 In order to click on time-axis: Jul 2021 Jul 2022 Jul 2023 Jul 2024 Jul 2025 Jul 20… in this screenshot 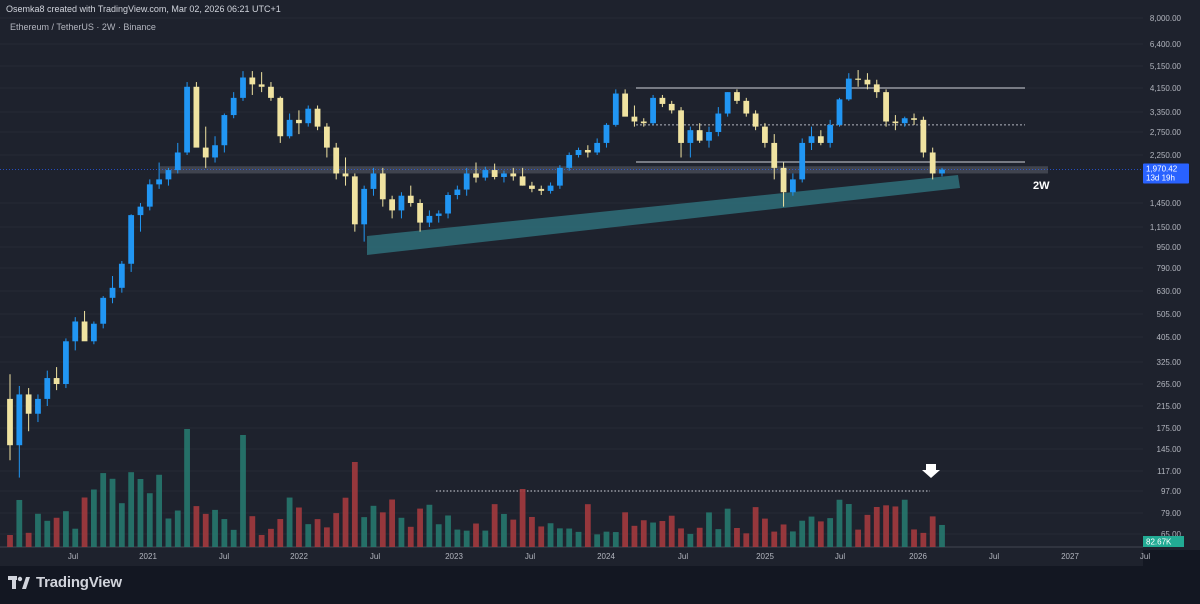, I will do `click(575, 557)`.